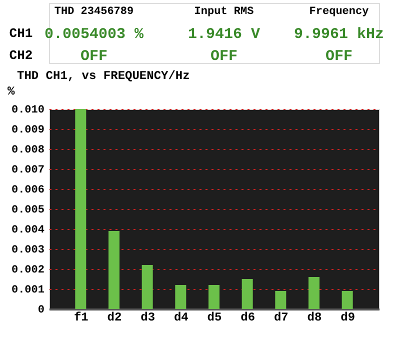 The width and height of the screenshot is (400, 352). What do you see at coordinates (27, 130) in the screenshot?
I see `y-tick-label: 0.009` at bounding box center [27, 130].